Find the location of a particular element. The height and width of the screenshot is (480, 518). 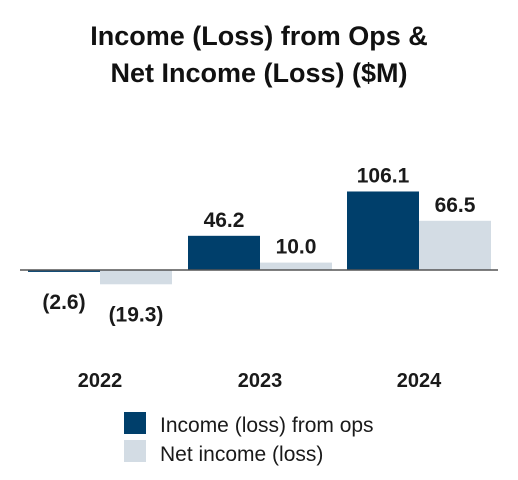

legend-label-series-2: Net income (loss) is located at coordinates (241, 454).